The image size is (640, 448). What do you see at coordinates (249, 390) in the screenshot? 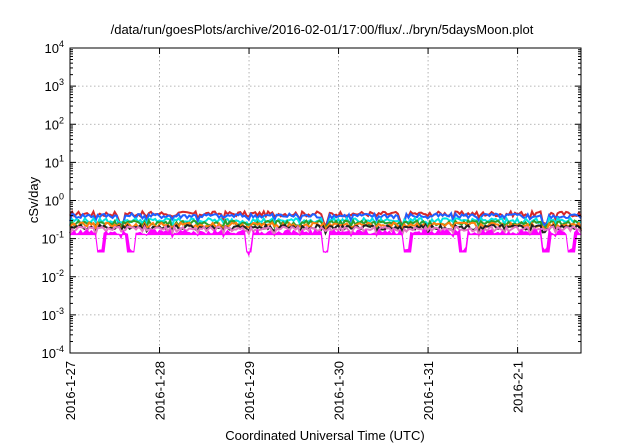
I see `x-tick-label: 2016-1-29` at bounding box center [249, 390].